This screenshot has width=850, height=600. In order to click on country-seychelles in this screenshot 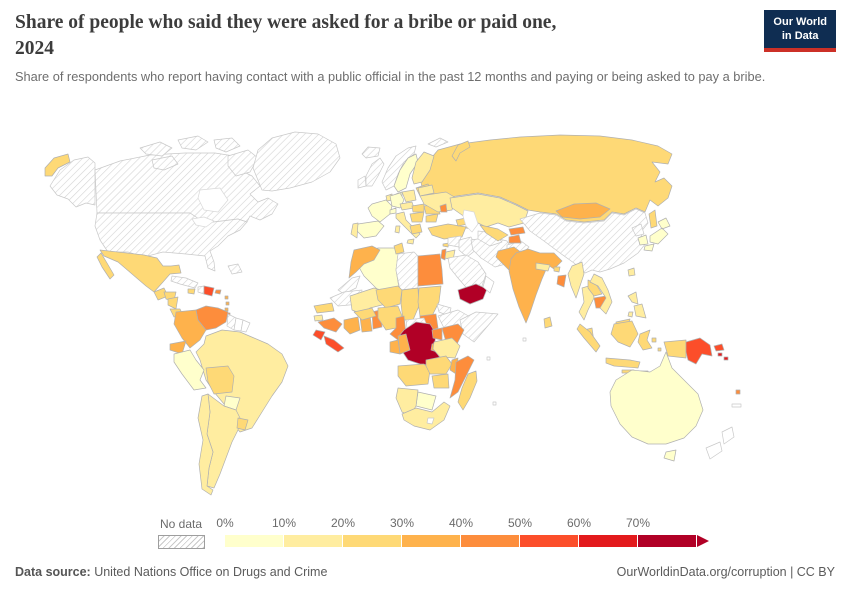, I will do `click(488, 358)`.